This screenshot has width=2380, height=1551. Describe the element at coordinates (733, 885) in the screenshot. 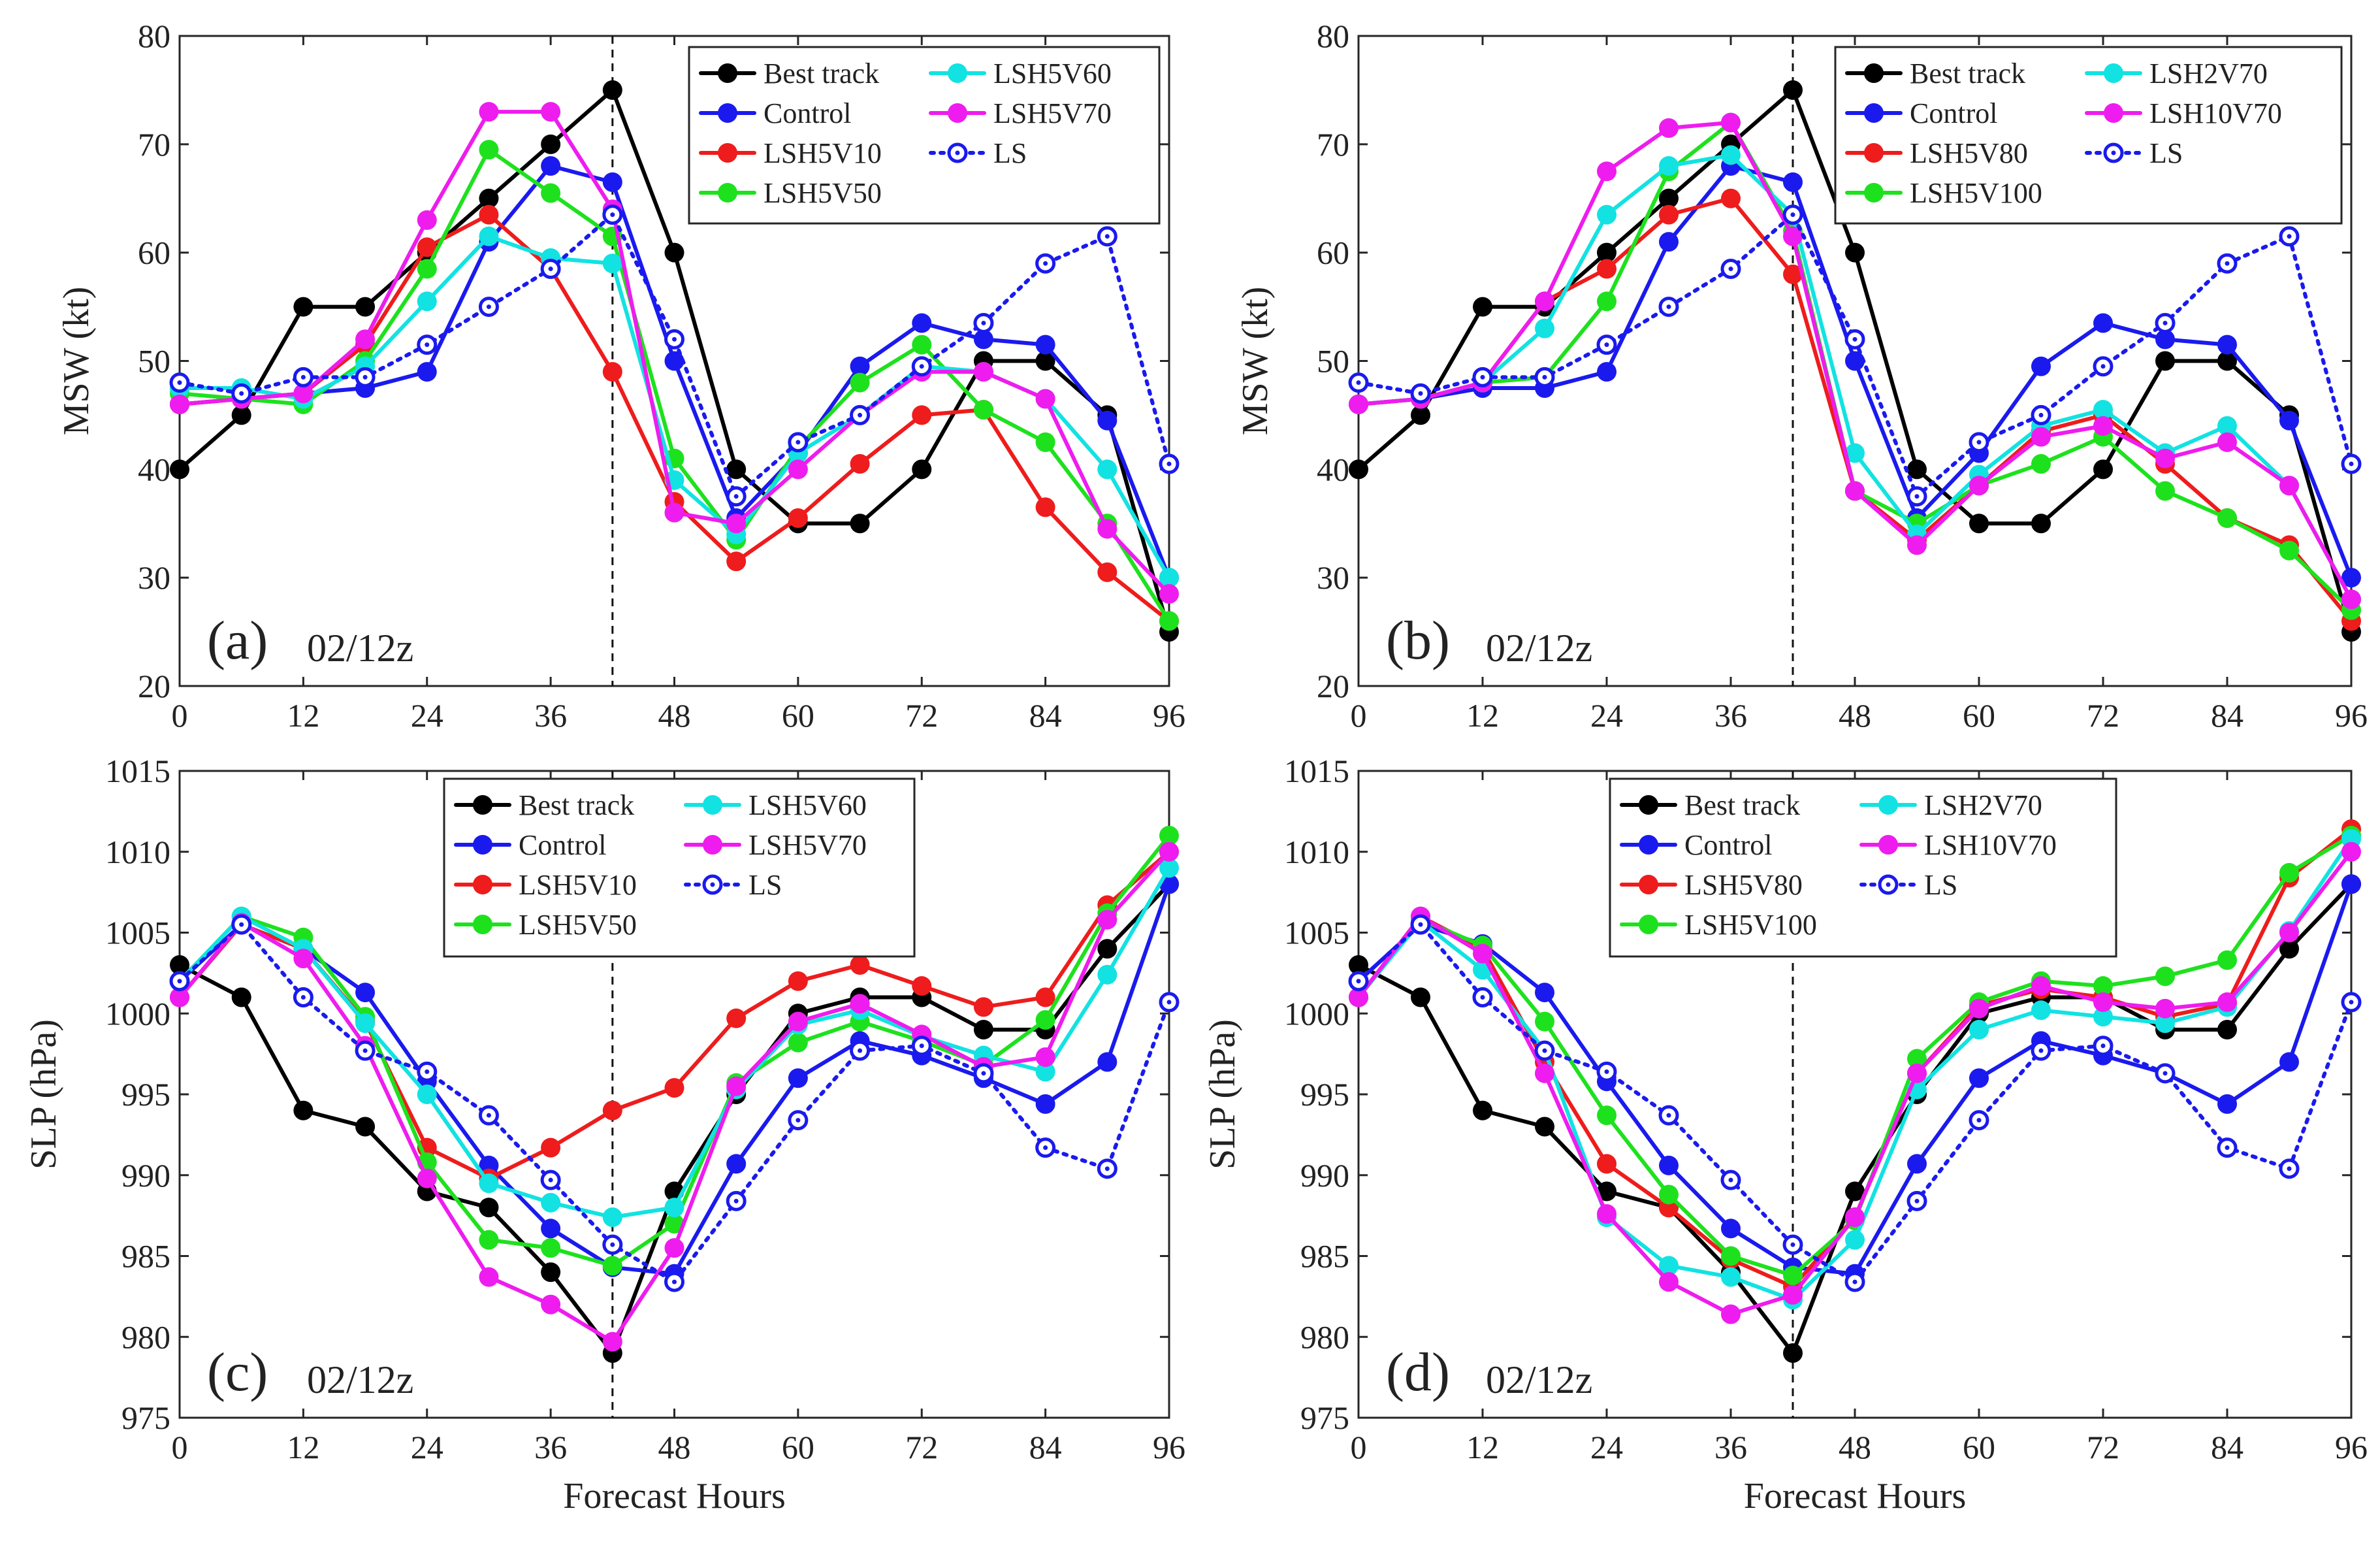

I see `legend-item: LS` at that location.